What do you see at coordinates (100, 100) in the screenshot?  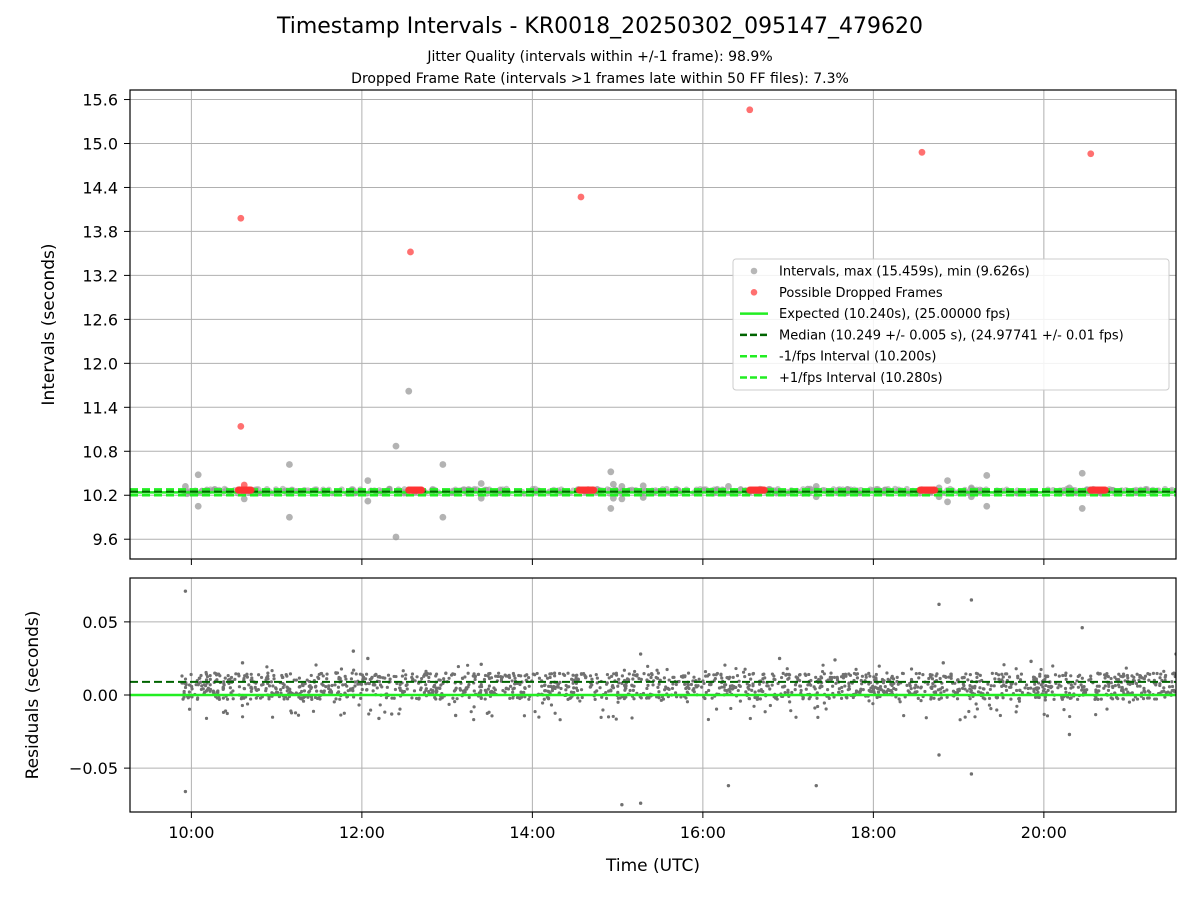 I see `top-y-tick-label-10: 15.6` at bounding box center [100, 100].